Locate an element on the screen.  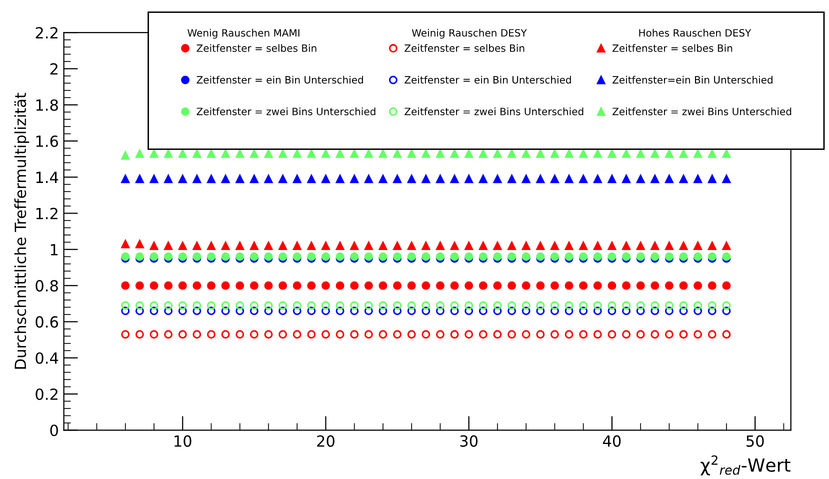
annotation: Wenig Rauschen MAMI is located at coordinates (244, 33).